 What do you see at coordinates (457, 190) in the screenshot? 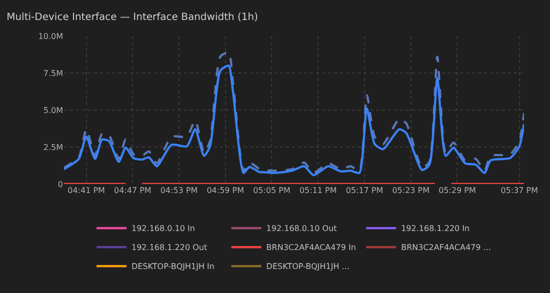
I see `x-tick-label: 05:29 PM` at bounding box center [457, 190].